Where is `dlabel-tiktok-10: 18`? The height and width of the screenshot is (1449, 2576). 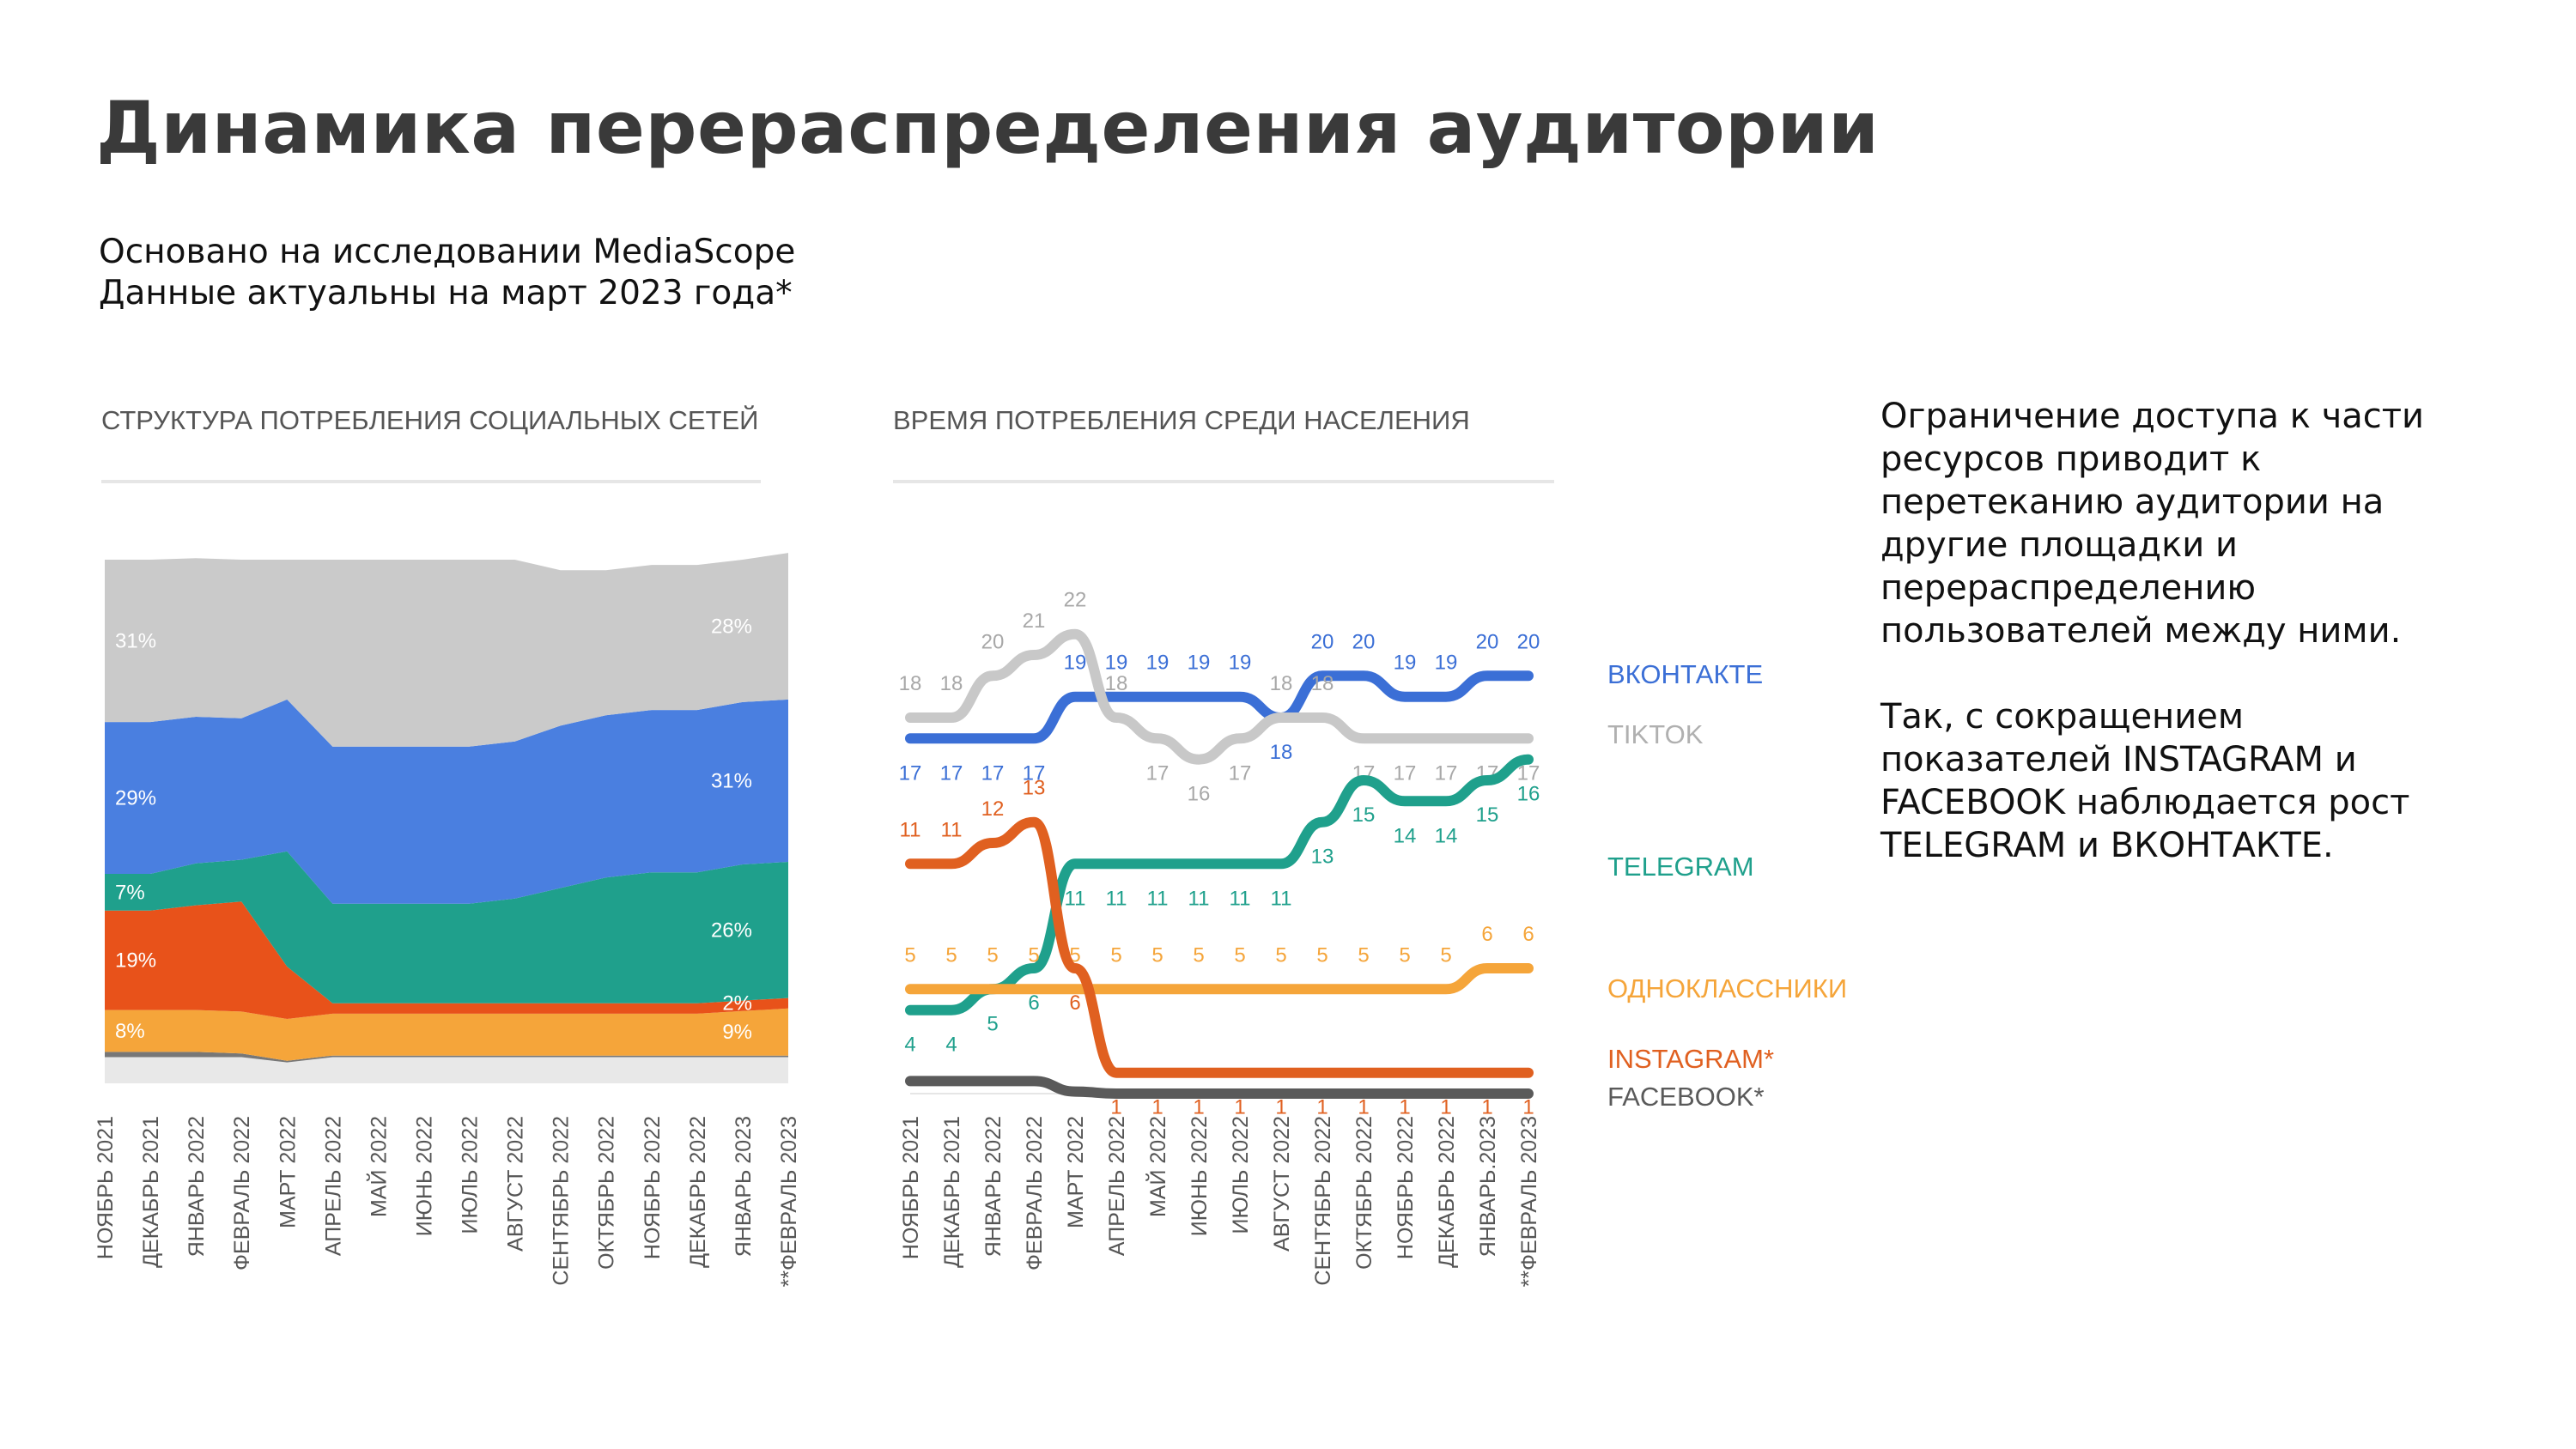
dlabel-tiktok-10: 18 is located at coordinates (1323, 683).